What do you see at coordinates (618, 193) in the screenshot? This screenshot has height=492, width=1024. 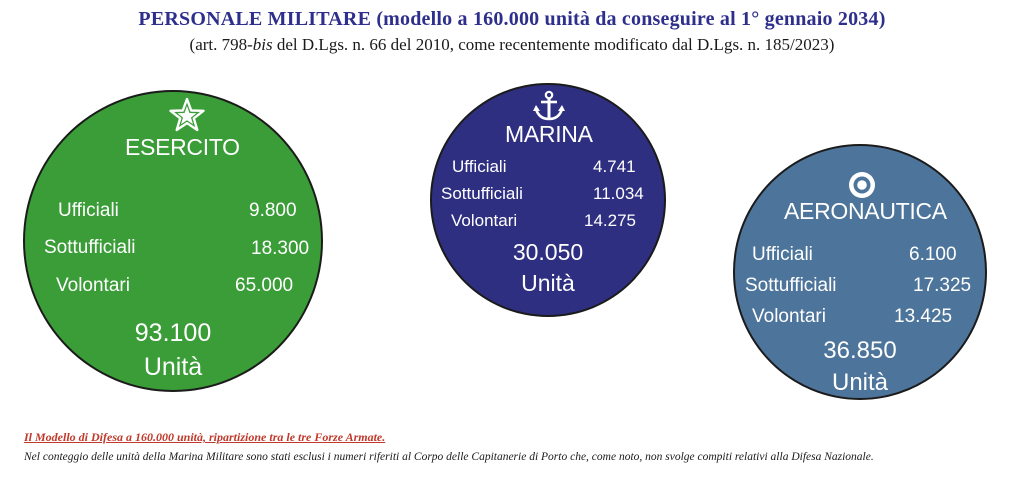 I see `marina-sottufficiali-value: 11.034` at bounding box center [618, 193].